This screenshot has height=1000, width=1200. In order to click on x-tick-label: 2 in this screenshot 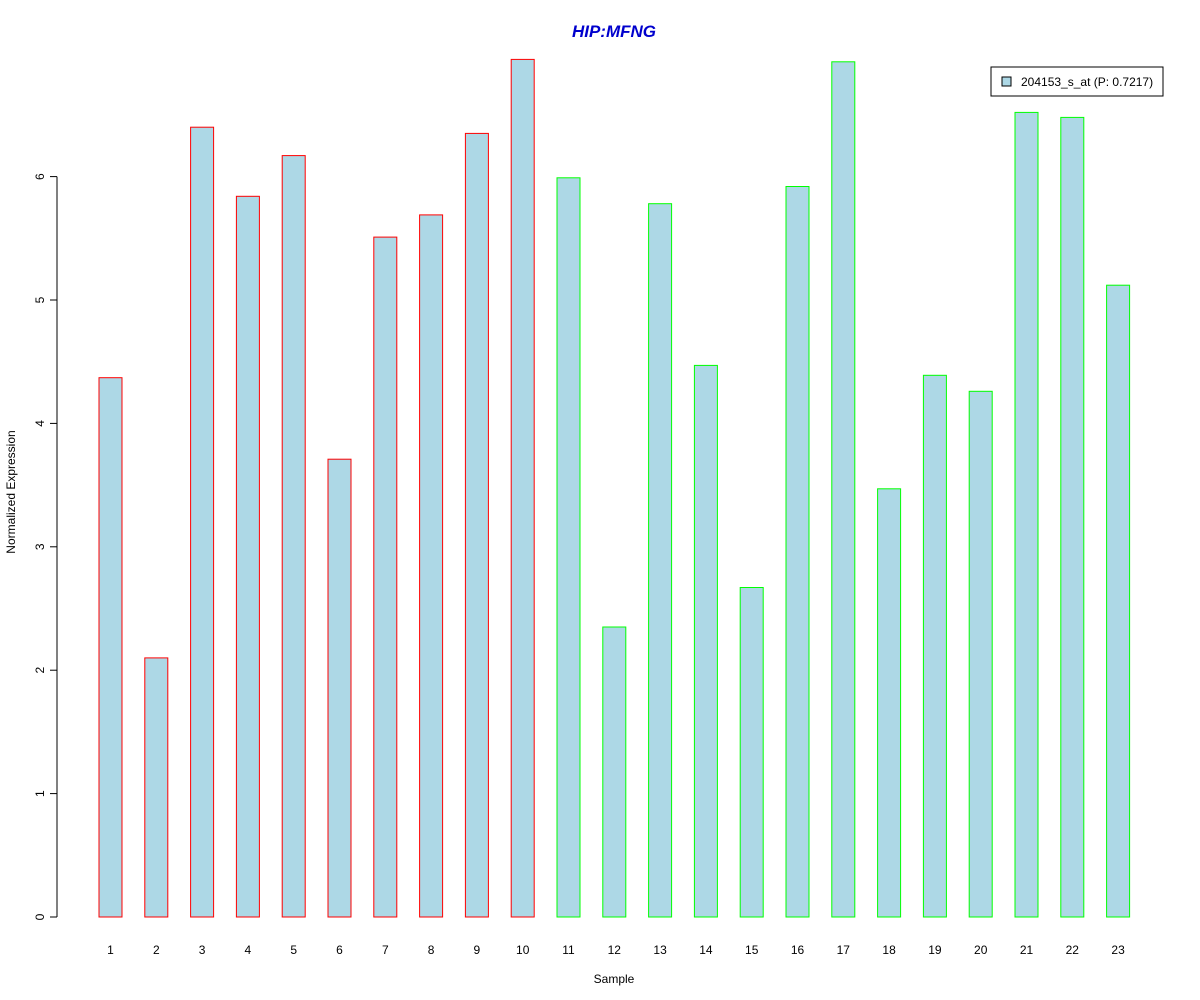, I will do `click(156, 950)`.